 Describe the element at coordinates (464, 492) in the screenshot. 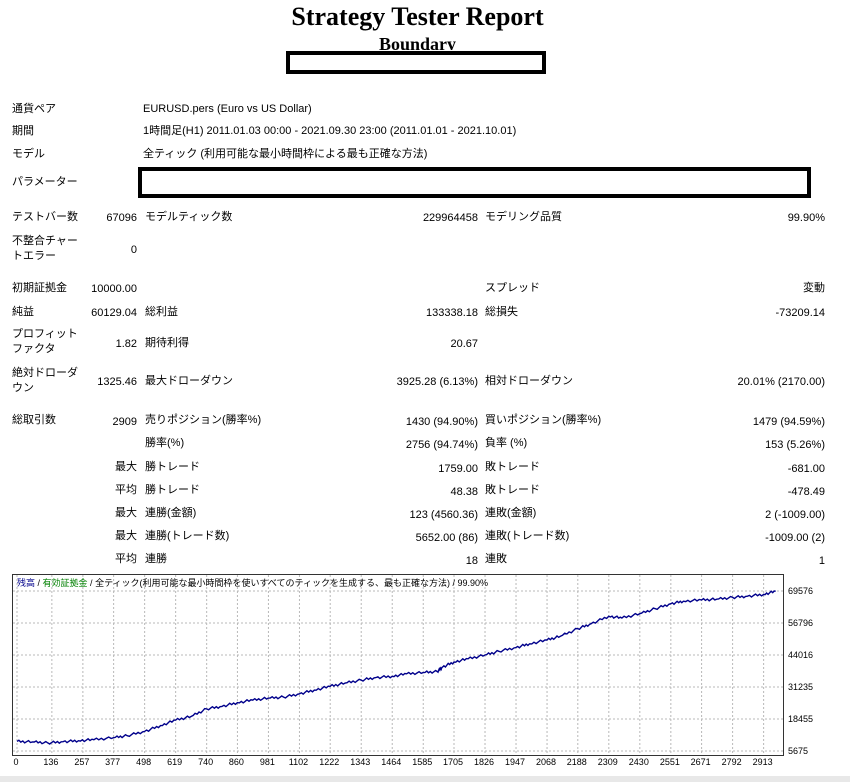

I see `average-win-value: 48.38` at that location.